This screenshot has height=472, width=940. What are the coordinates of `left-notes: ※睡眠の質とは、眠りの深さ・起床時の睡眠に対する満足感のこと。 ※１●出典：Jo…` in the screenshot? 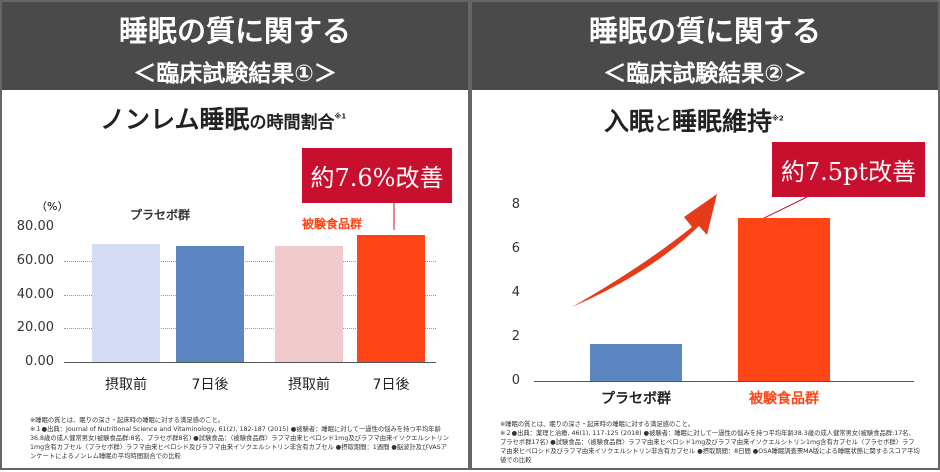 It's located at (240, 438).